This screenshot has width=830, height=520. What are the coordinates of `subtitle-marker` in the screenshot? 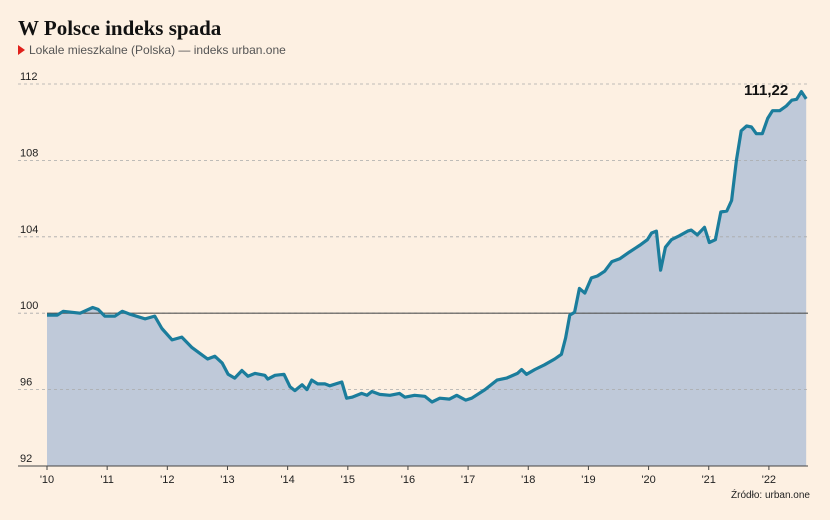 It's located at (21, 50).